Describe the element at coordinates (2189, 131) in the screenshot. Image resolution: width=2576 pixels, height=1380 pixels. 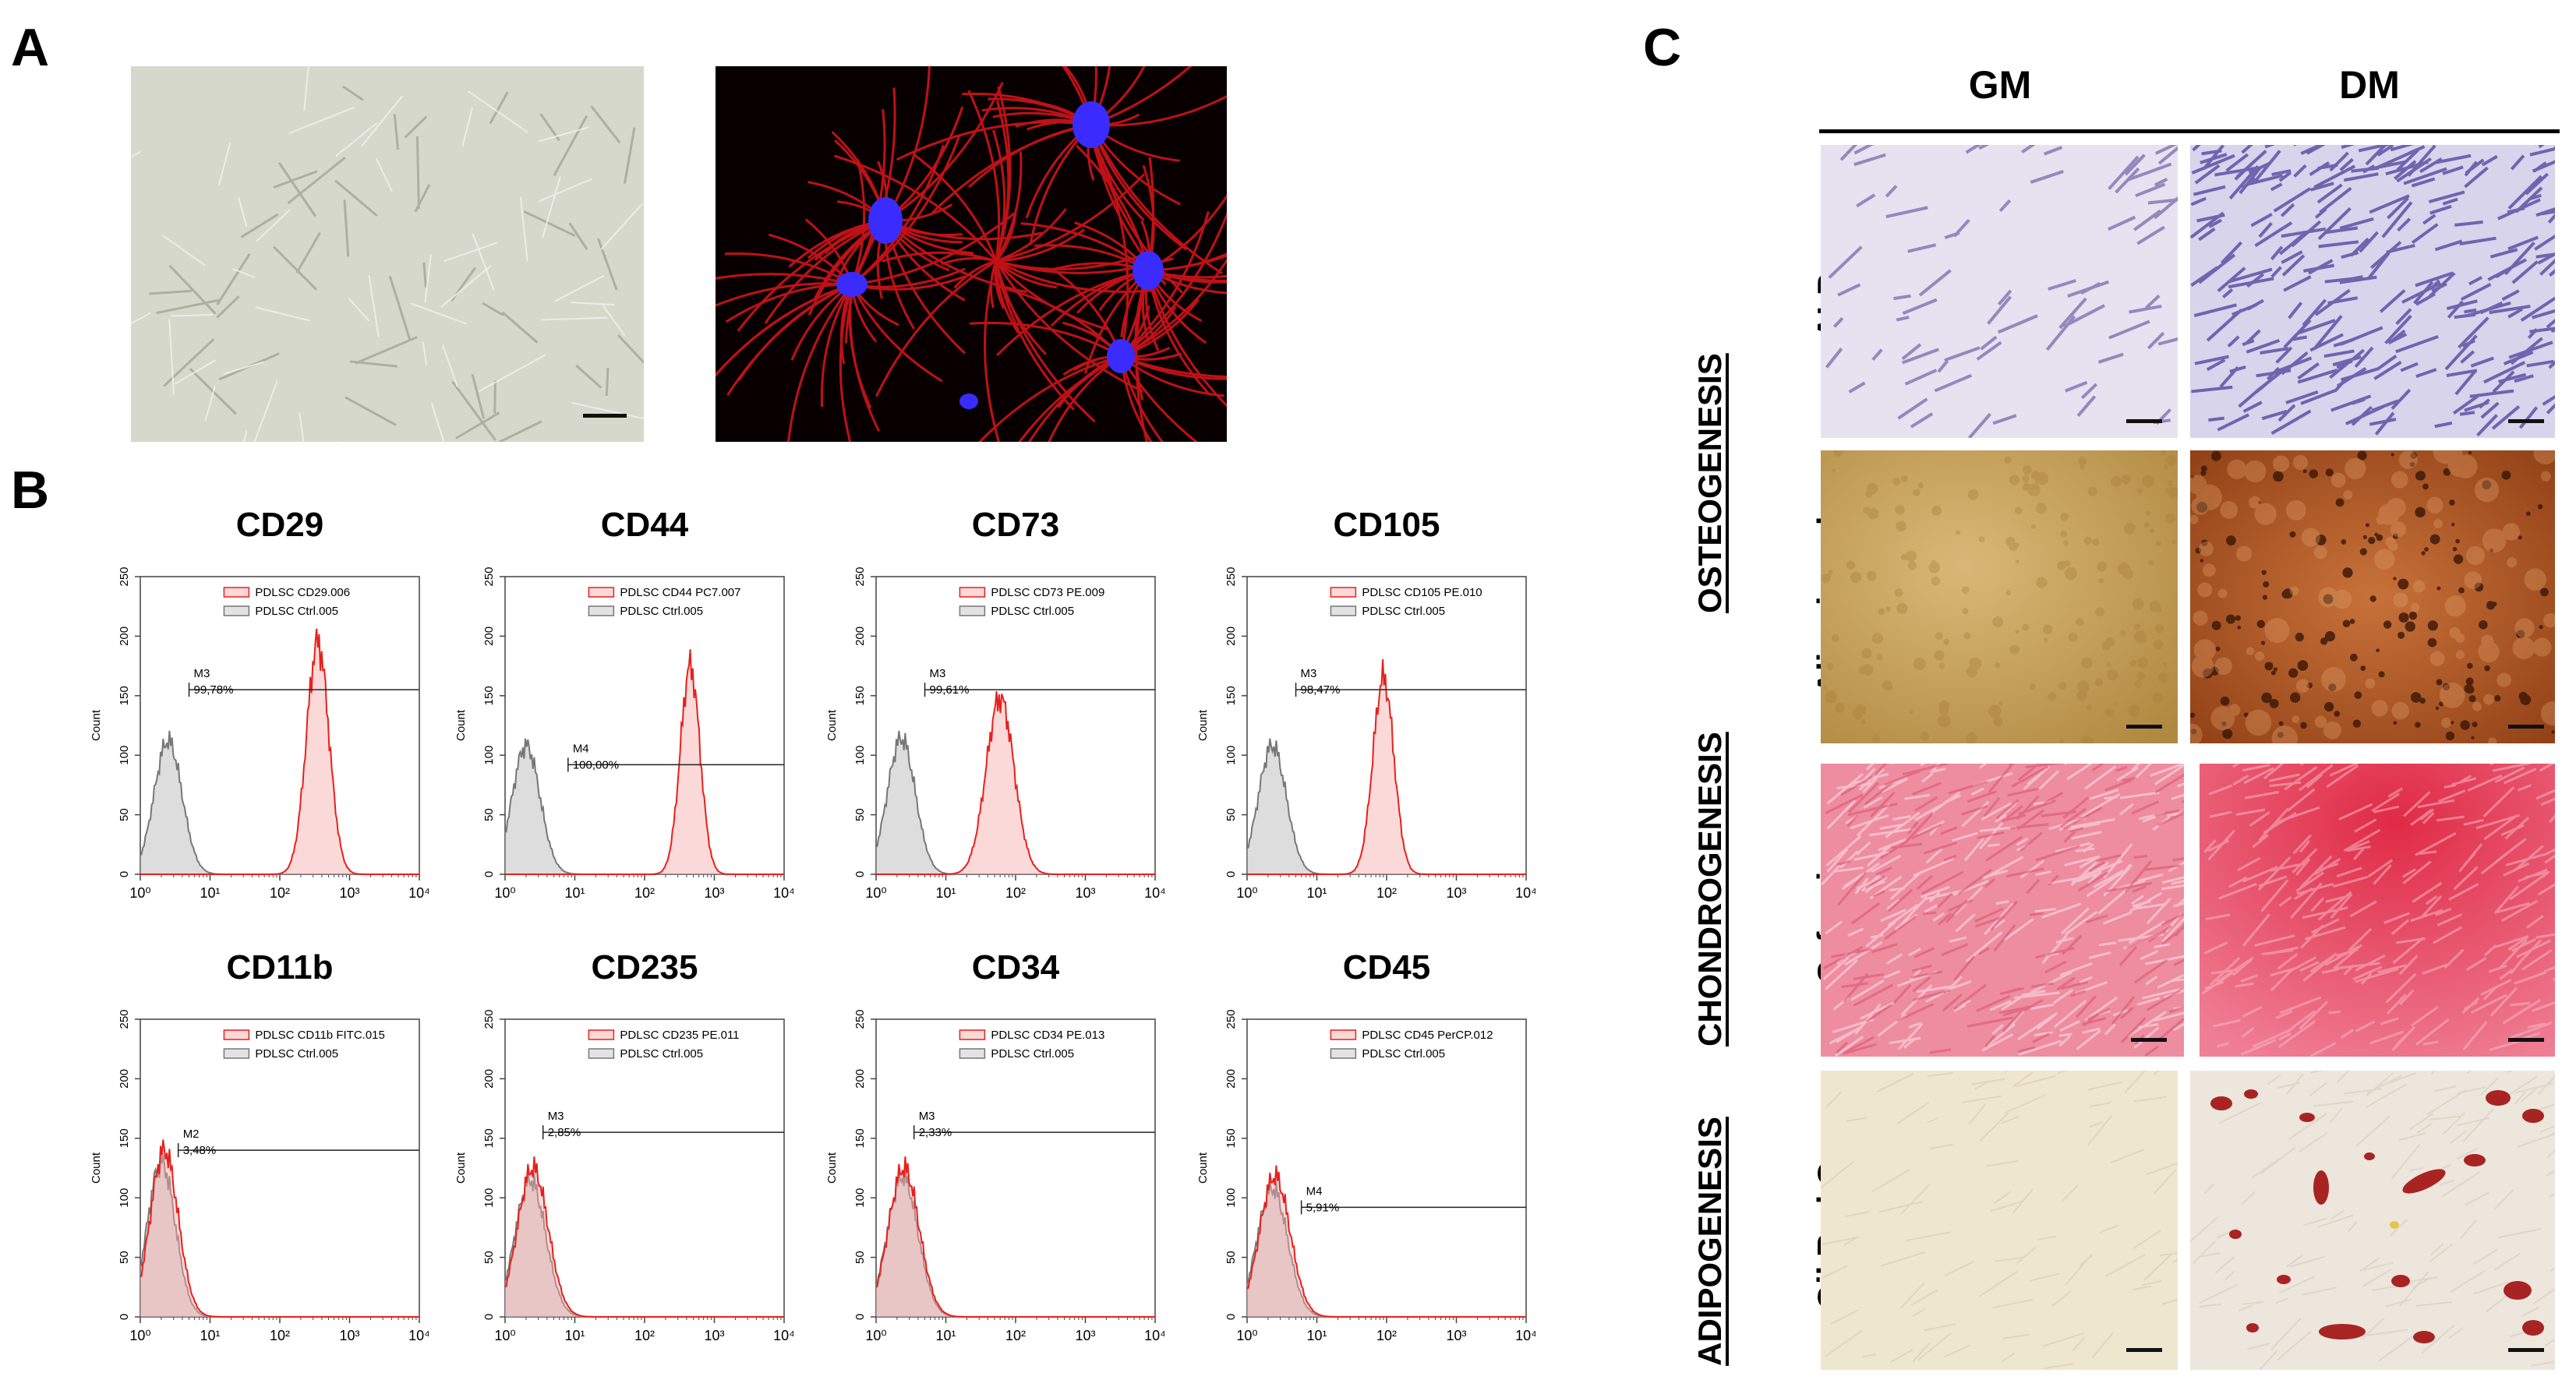
I see `header-divider` at that location.